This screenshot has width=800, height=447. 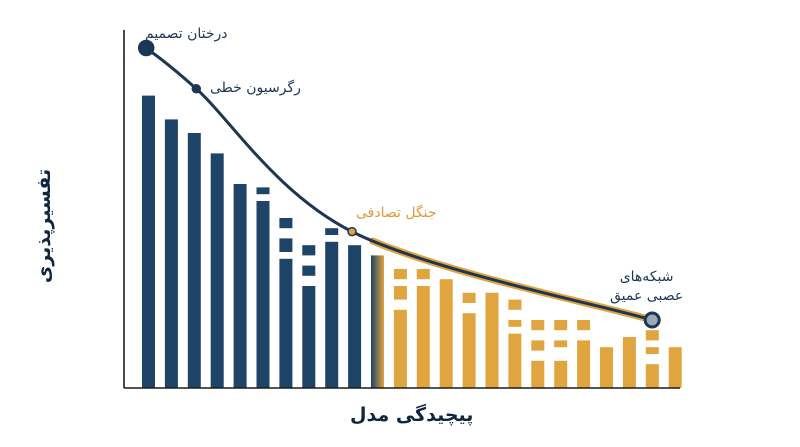 I want to click on x-axis-title: پیچیدگی مدل, so click(x=412, y=415).